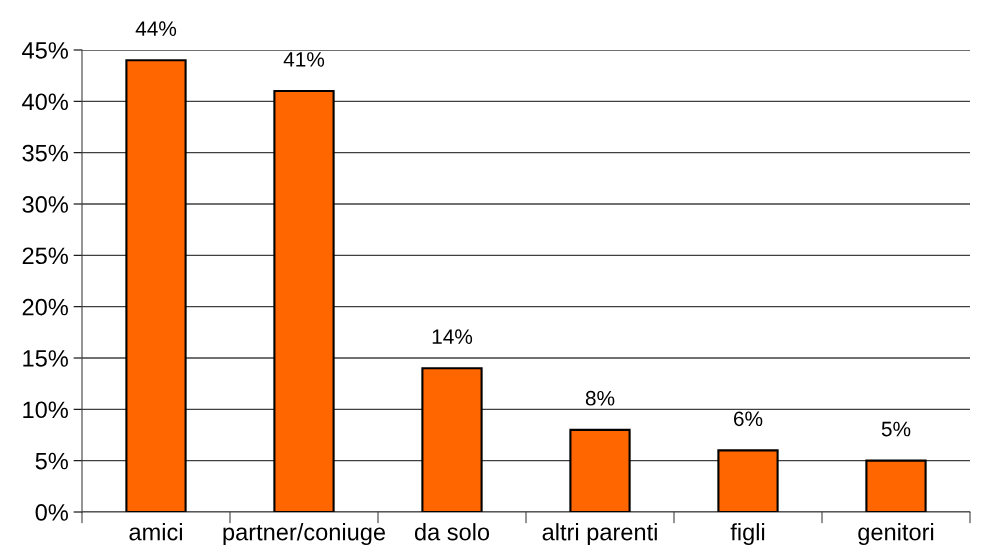 Image resolution: width=1001 pixels, height=555 pixels. What do you see at coordinates (304, 534) in the screenshot?
I see `x-tick-label: partner/coniuge` at bounding box center [304, 534].